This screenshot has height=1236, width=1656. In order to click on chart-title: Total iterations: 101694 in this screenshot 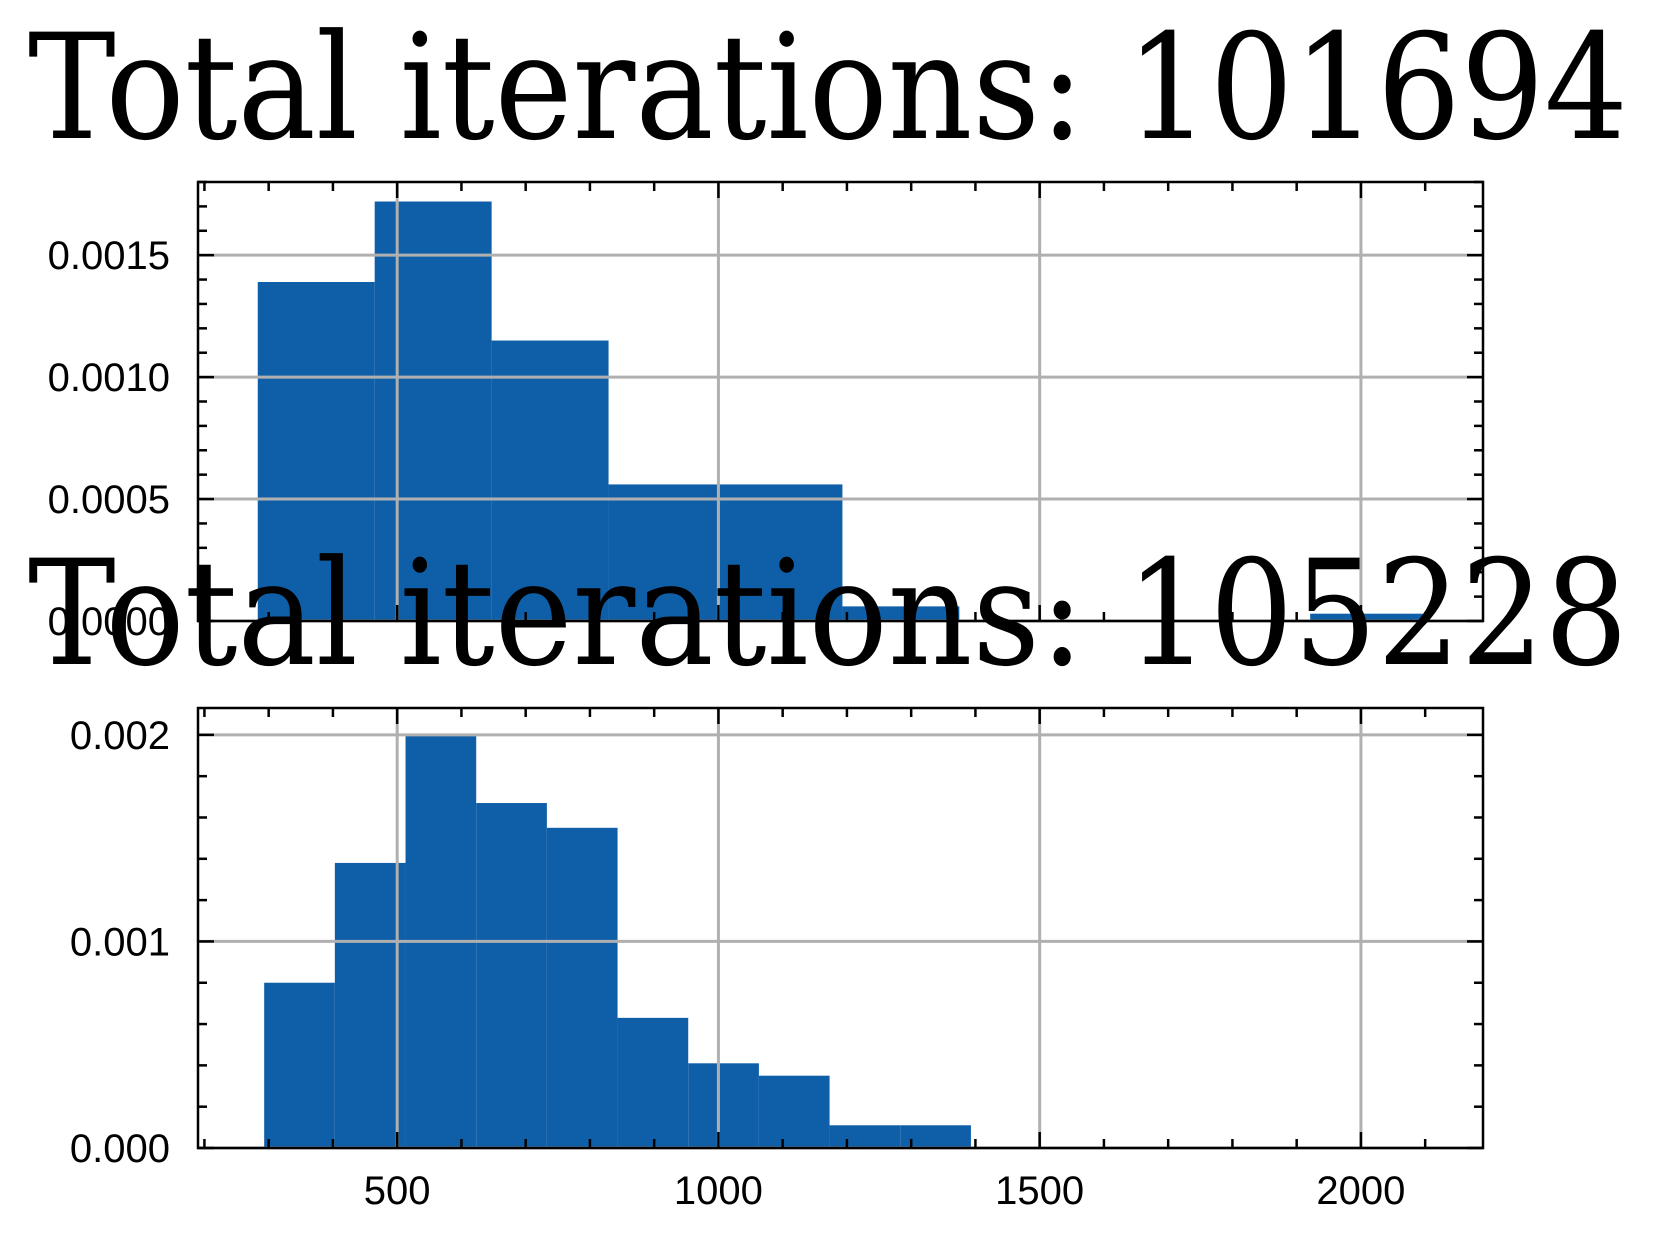, I will do `click(828, 88)`.